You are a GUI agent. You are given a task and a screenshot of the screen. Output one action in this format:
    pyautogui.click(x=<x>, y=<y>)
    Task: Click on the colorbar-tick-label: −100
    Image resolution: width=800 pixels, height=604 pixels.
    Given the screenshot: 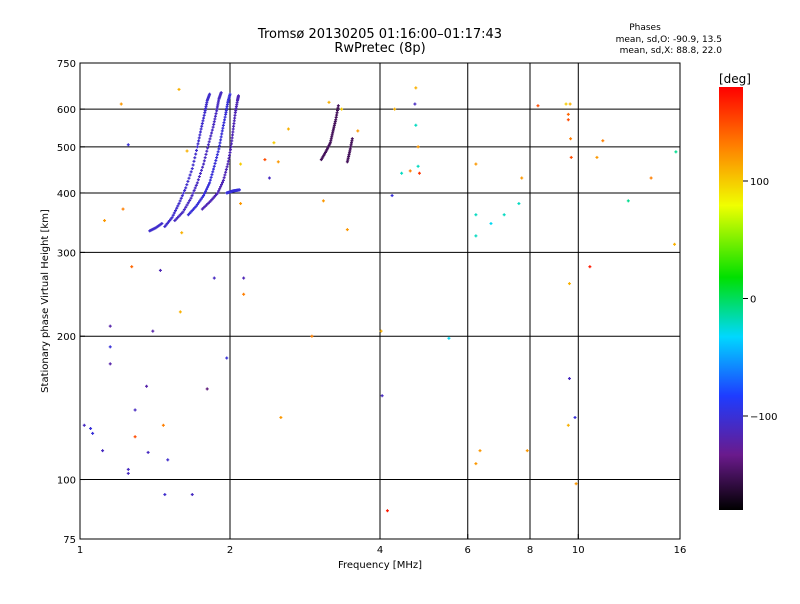 What is the action you would take?
    pyautogui.click(x=763, y=417)
    